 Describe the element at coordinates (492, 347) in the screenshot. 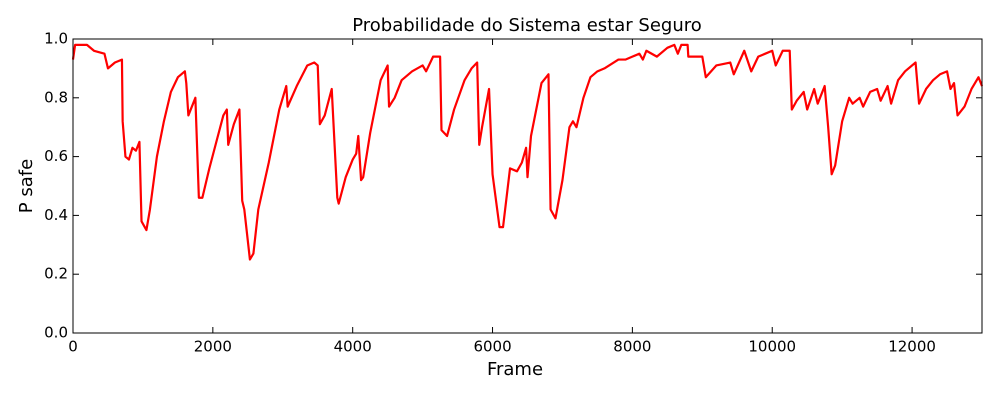

I see `x-tick-label: 6000` at that location.